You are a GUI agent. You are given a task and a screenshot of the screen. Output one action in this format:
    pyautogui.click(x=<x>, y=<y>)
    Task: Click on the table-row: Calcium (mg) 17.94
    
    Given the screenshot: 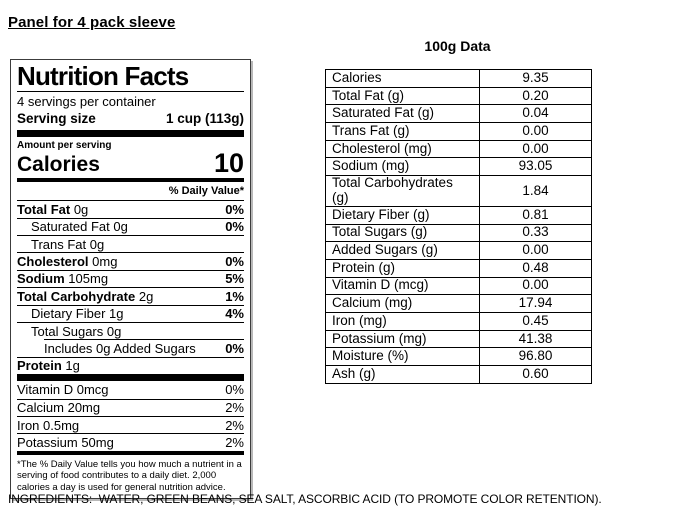 What is the action you would take?
    pyautogui.click(x=458, y=303)
    